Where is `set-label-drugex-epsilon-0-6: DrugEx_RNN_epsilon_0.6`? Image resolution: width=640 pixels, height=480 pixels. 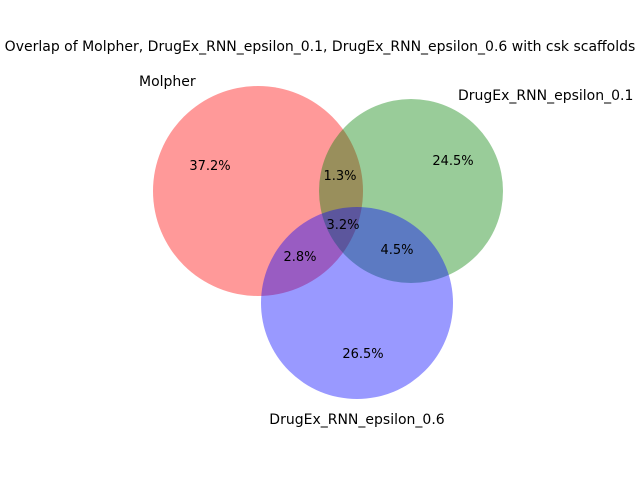 set-label-drugex-epsilon-0-6: DrugEx_RNN_epsilon_0.6 is located at coordinates (356, 420).